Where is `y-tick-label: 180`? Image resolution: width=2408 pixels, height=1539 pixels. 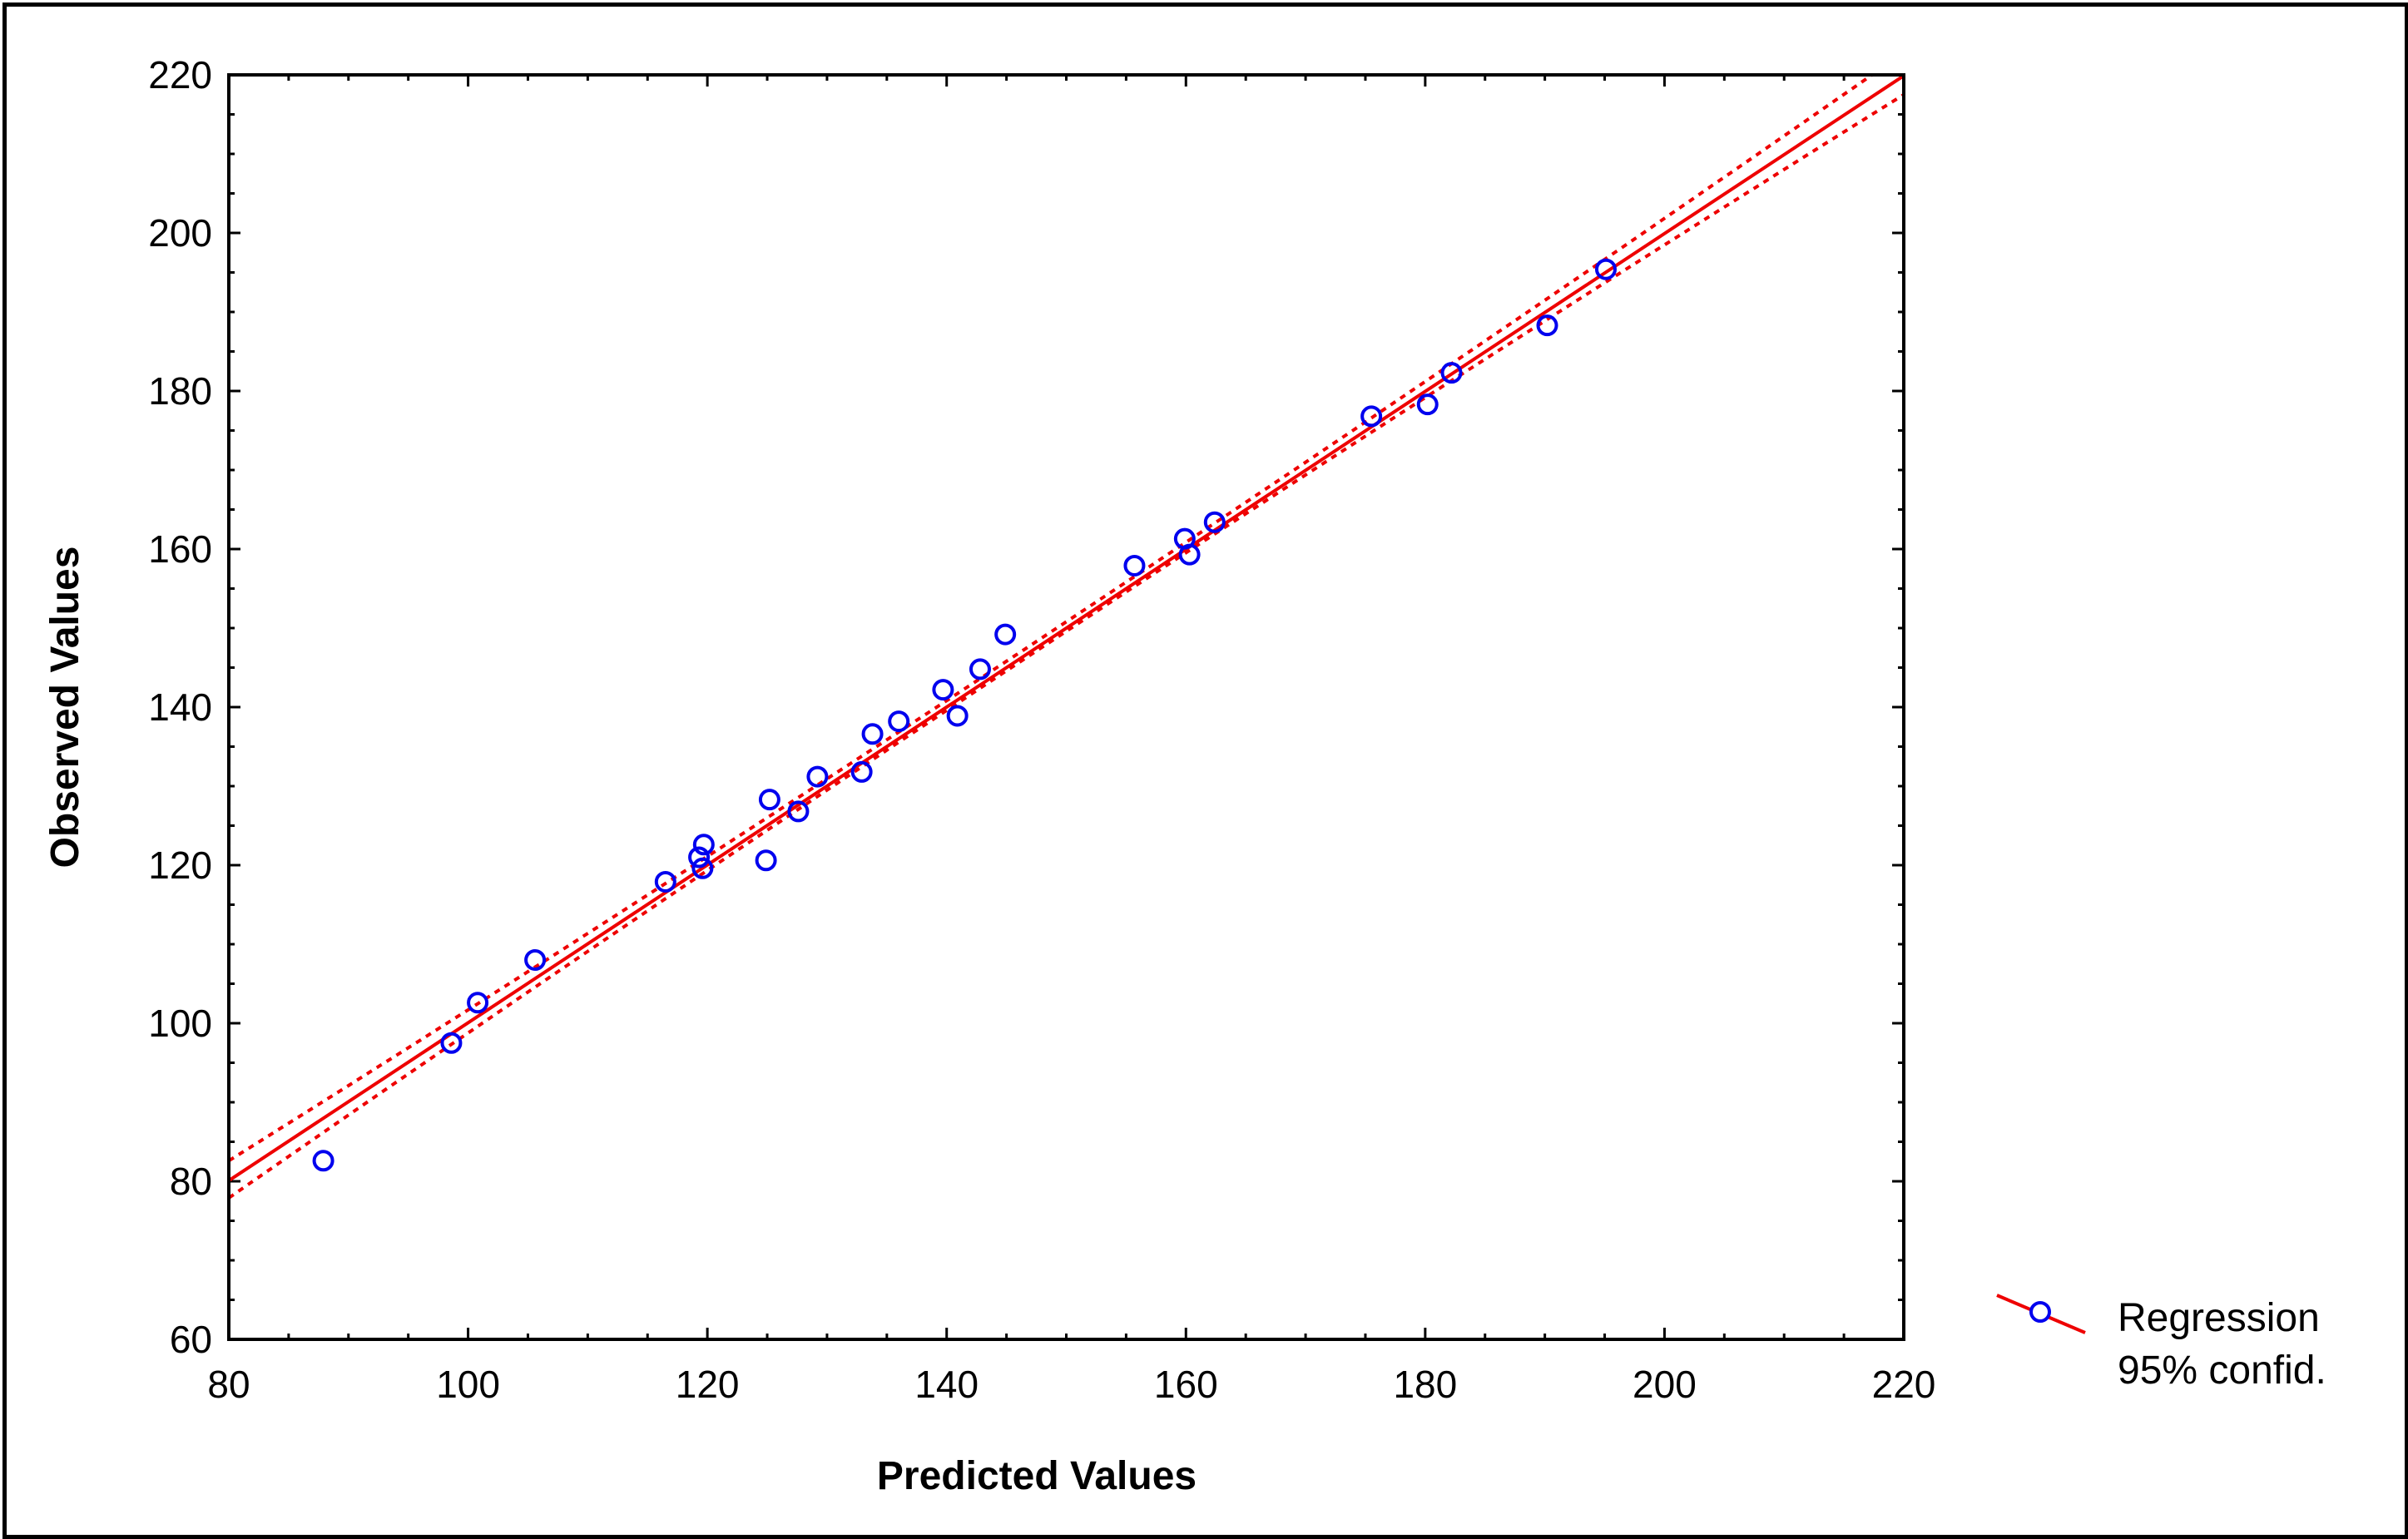 y-tick-label: 180 is located at coordinates (180, 391).